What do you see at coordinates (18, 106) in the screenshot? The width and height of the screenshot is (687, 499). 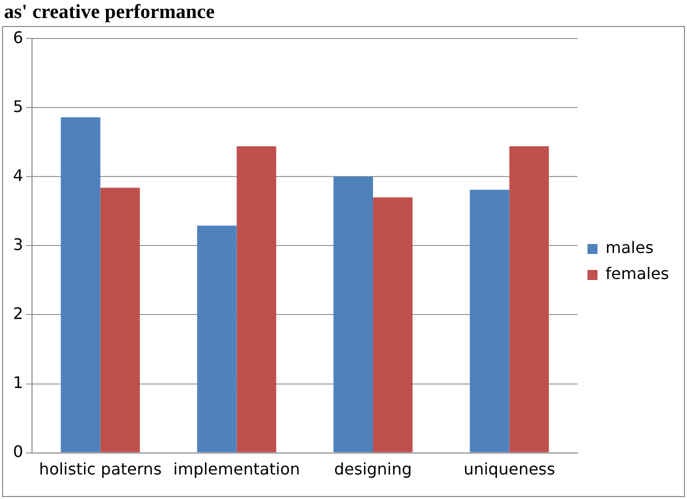 I see `y-tick-label: 5` at bounding box center [18, 106].